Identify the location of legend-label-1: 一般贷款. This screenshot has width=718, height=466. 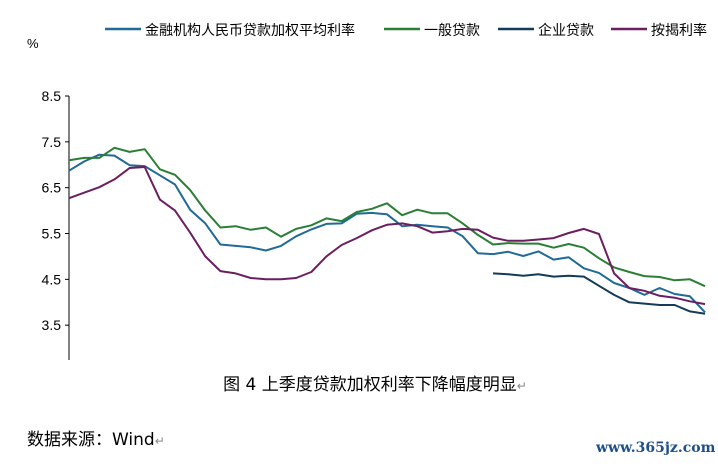
(452, 31).